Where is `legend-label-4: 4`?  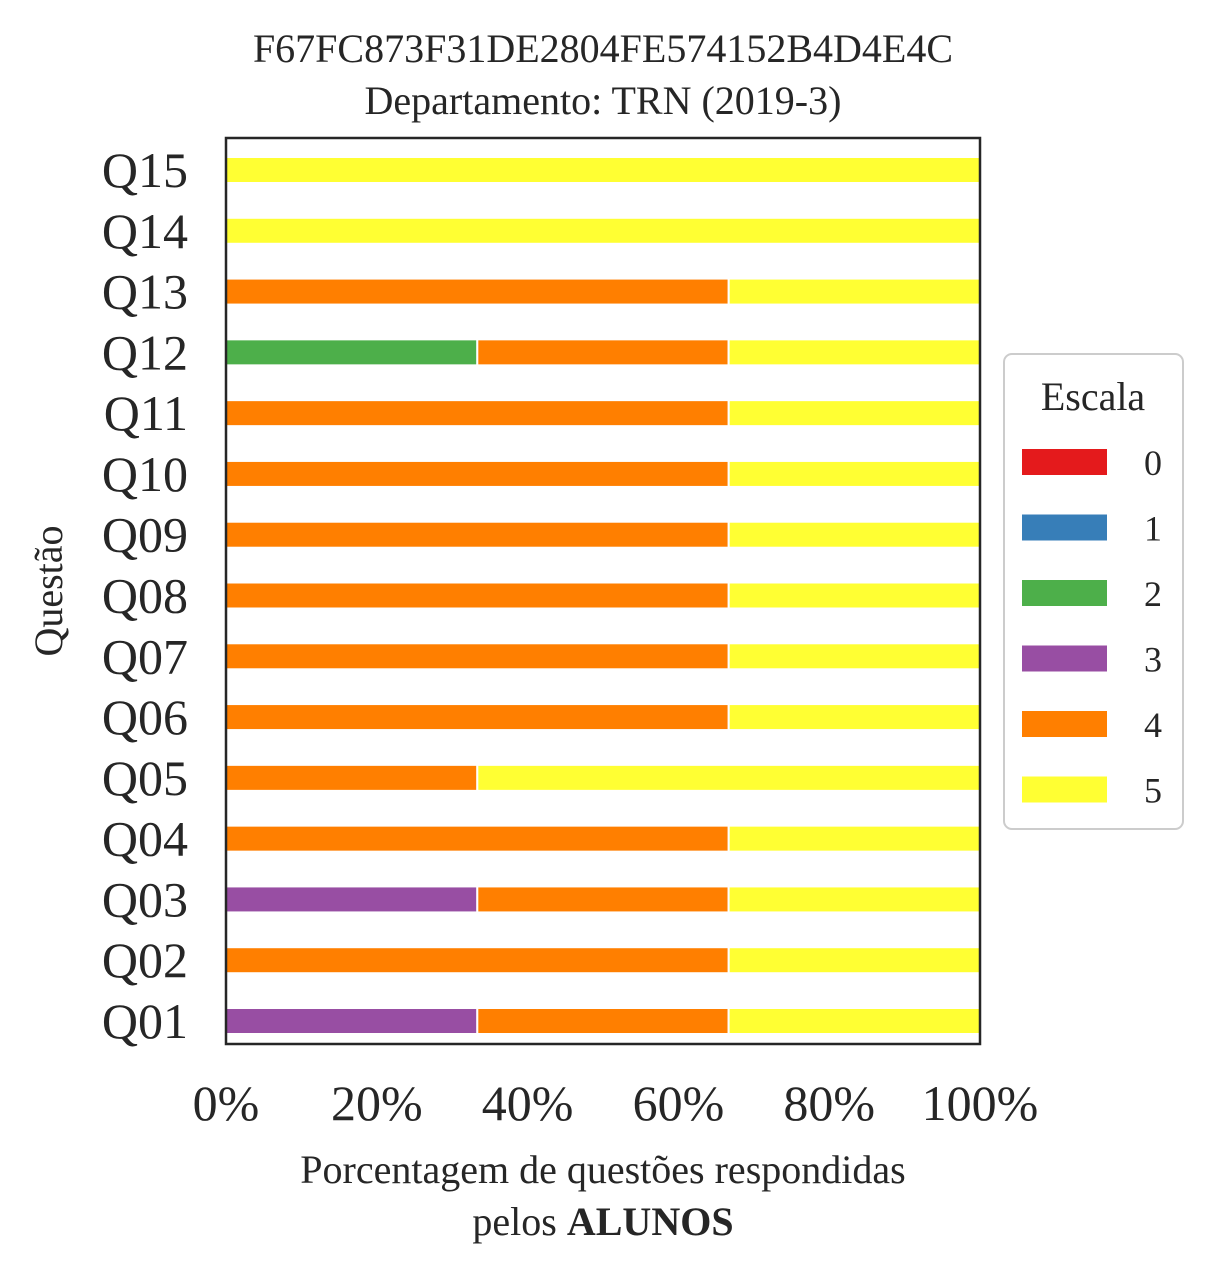 legend-label-4: 4 is located at coordinates (1153, 725).